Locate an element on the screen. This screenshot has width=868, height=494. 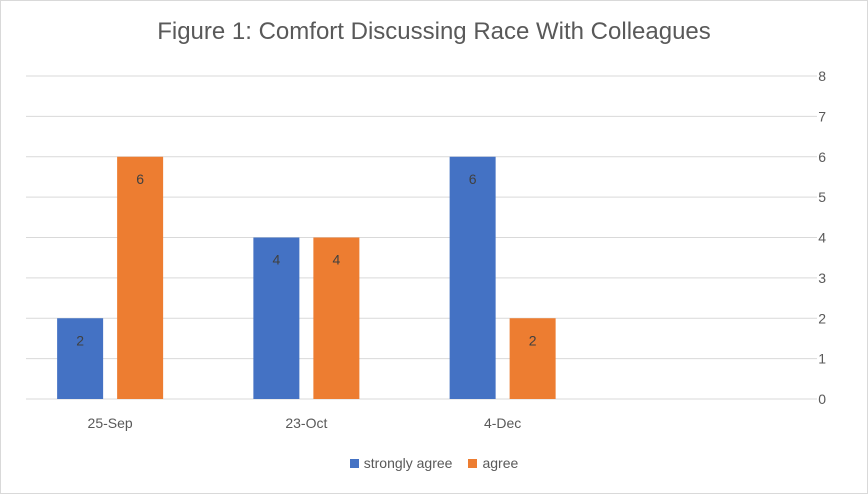
bar-strongly-agree-25-Sep is located at coordinates (80, 358).